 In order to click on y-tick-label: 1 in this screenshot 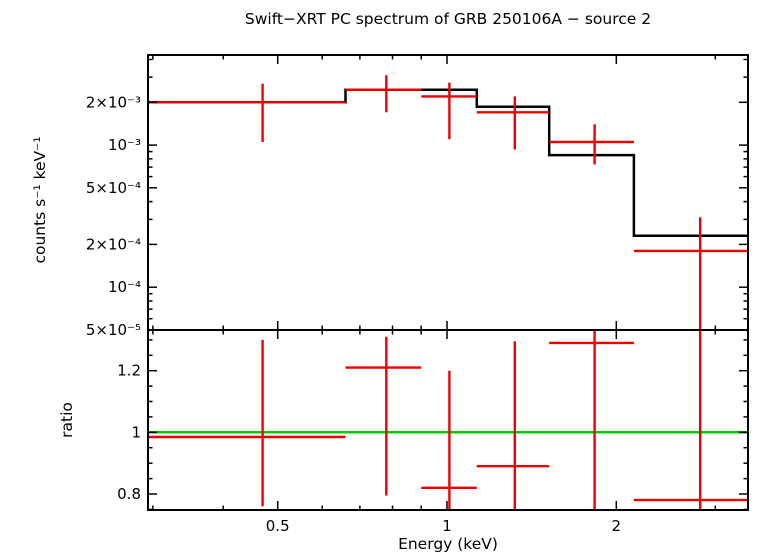, I will do `click(136, 432)`.